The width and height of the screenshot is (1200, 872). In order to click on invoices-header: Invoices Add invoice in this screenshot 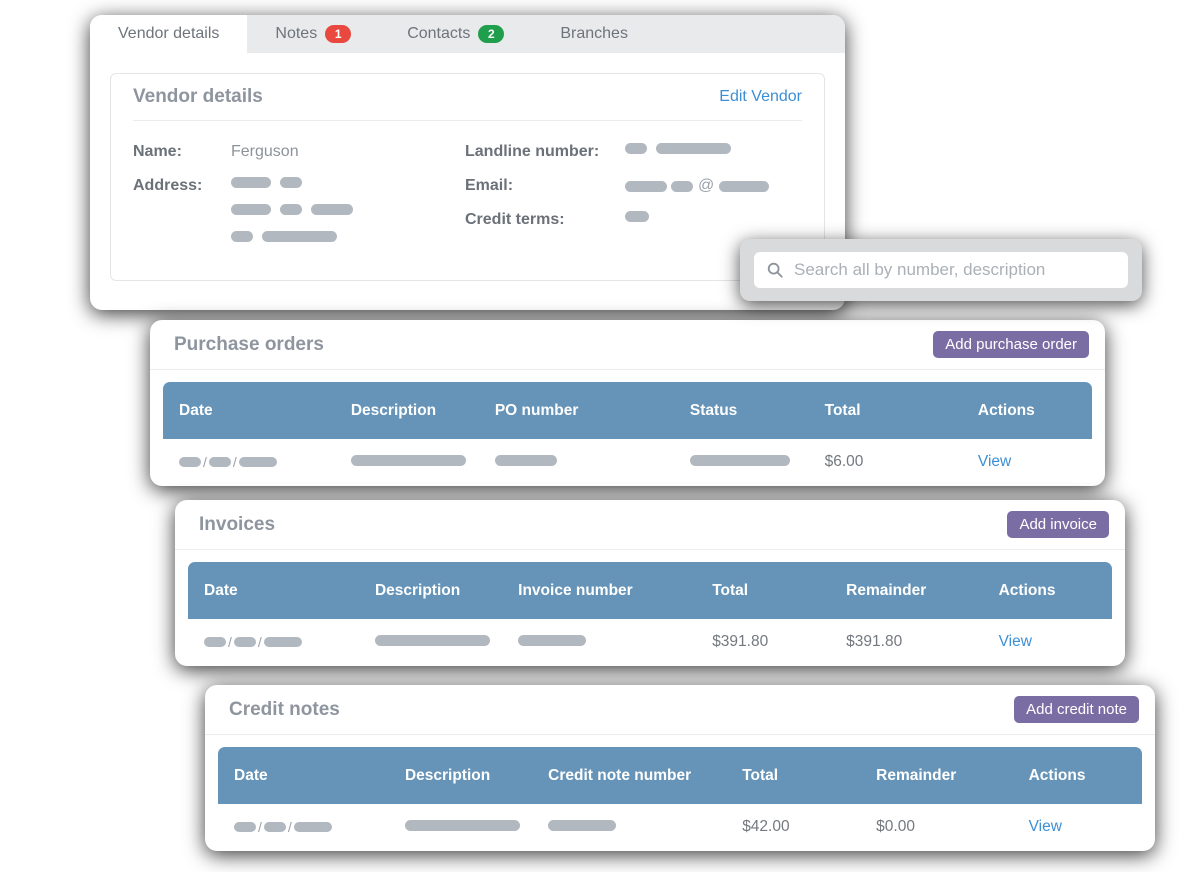, I will do `click(650, 525)`.